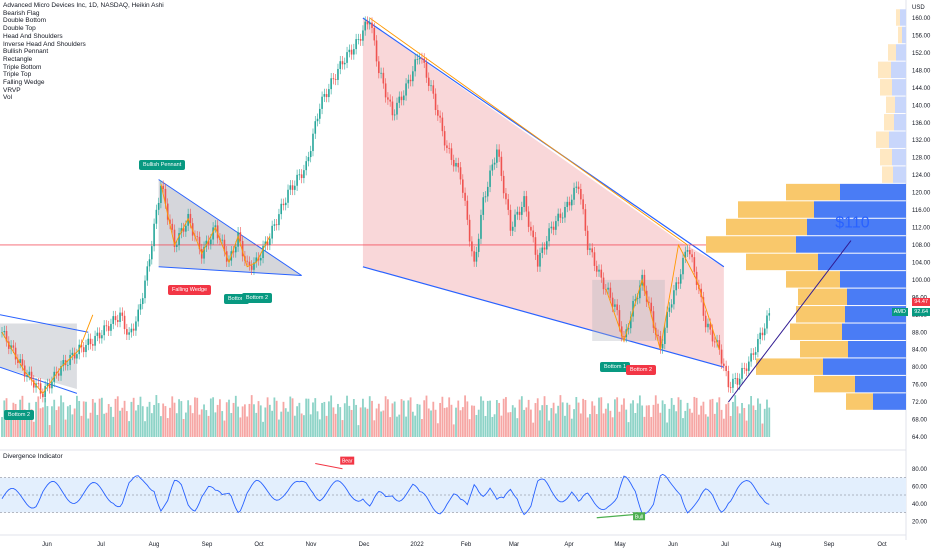 This screenshot has width=932, height=550. Describe the element at coordinates (615, 367) in the screenshot. I see `pattern-label-bottom-1: Bottom 1` at that location.